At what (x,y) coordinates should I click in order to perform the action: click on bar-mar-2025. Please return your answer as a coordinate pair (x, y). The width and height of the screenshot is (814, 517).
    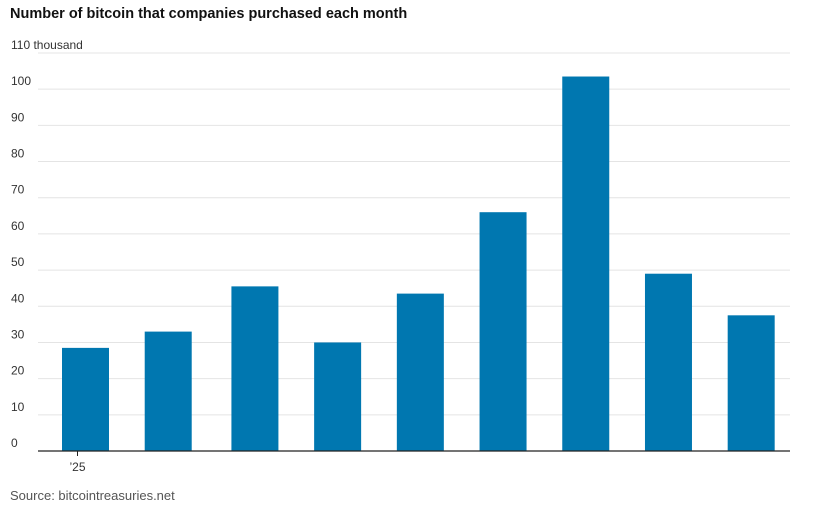
    Looking at the image, I should click on (255, 368).